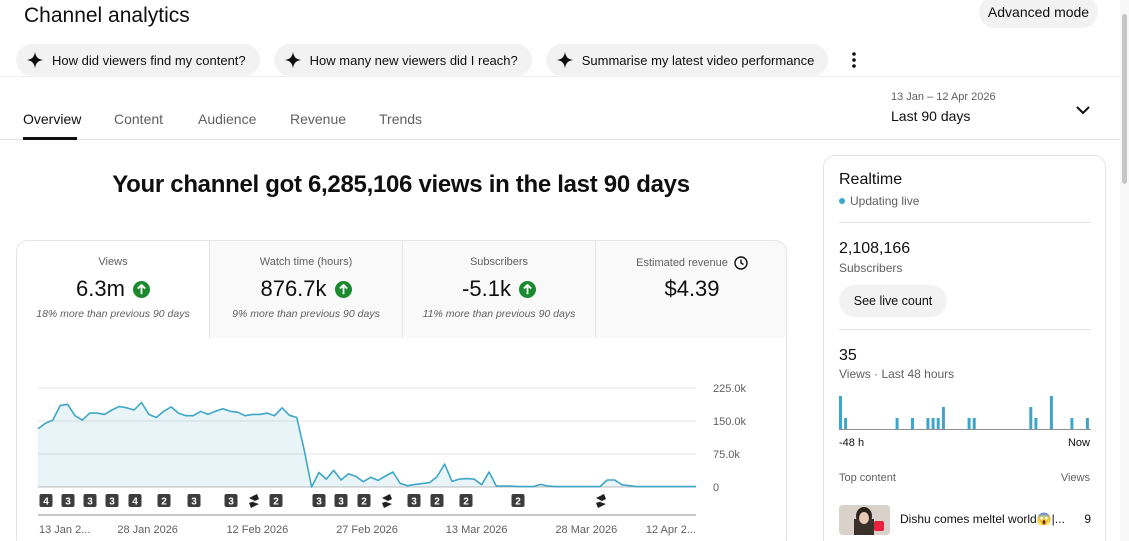 The width and height of the screenshot is (1129, 541). I want to click on top-content-row: Dishu comes meltel world😱|... 9, so click(965, 520).